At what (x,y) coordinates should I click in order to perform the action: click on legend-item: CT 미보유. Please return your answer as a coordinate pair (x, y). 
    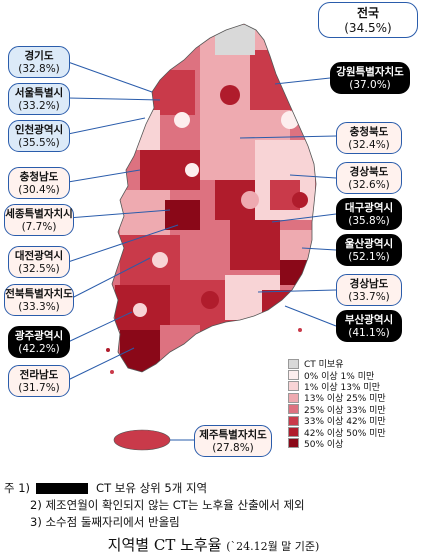
    Looking at the image, I should click on (353, 364).